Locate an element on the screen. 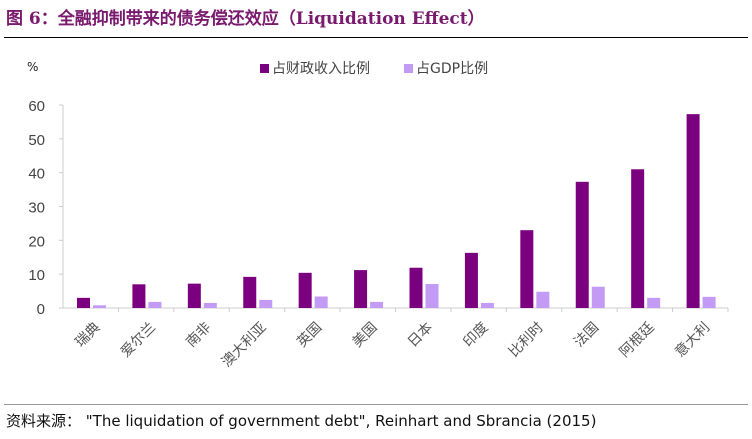  legend-label-fiscal: 占财政收入比例 is located at coordinates (321, 69).